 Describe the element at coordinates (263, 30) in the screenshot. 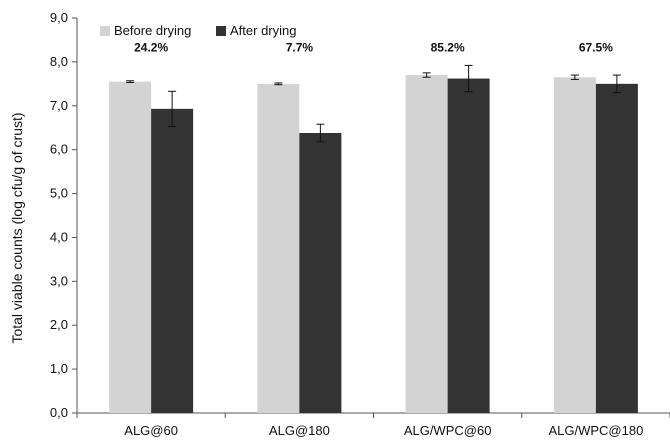

I see `legend-label-after: After drying` at that location.